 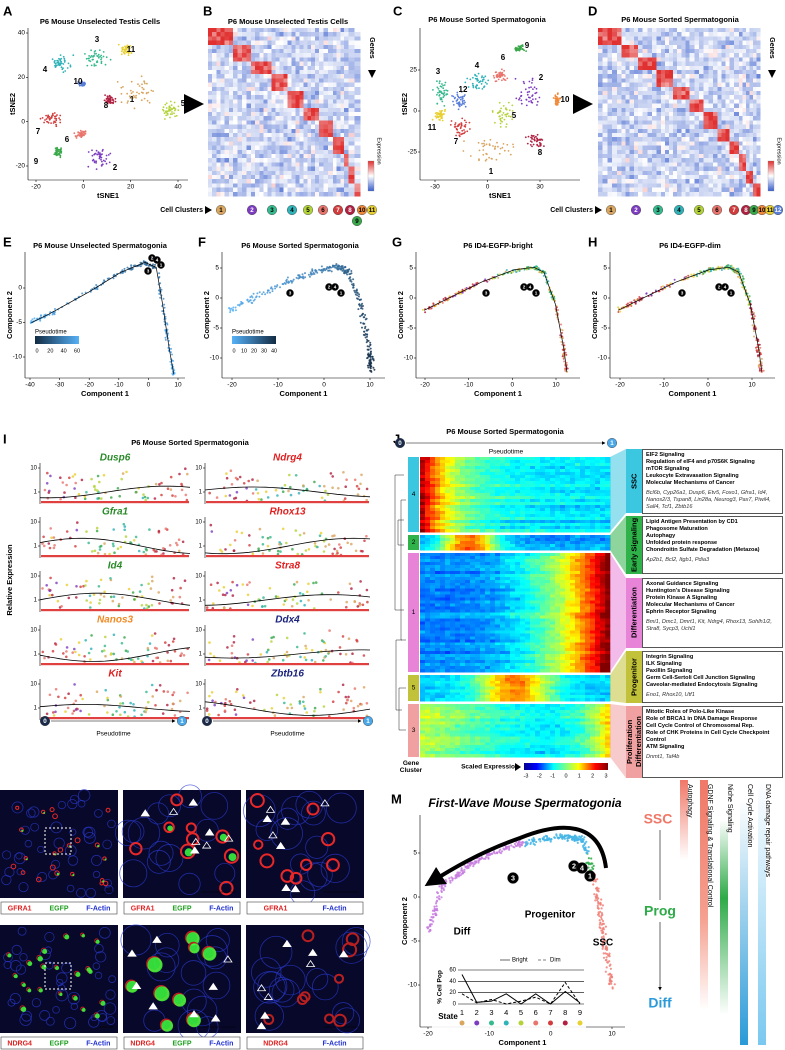 What do you see at coordinates (252, 210) in the screenshot?
I see `cluster-badge-label: 2` at bounding box center [252, 210].